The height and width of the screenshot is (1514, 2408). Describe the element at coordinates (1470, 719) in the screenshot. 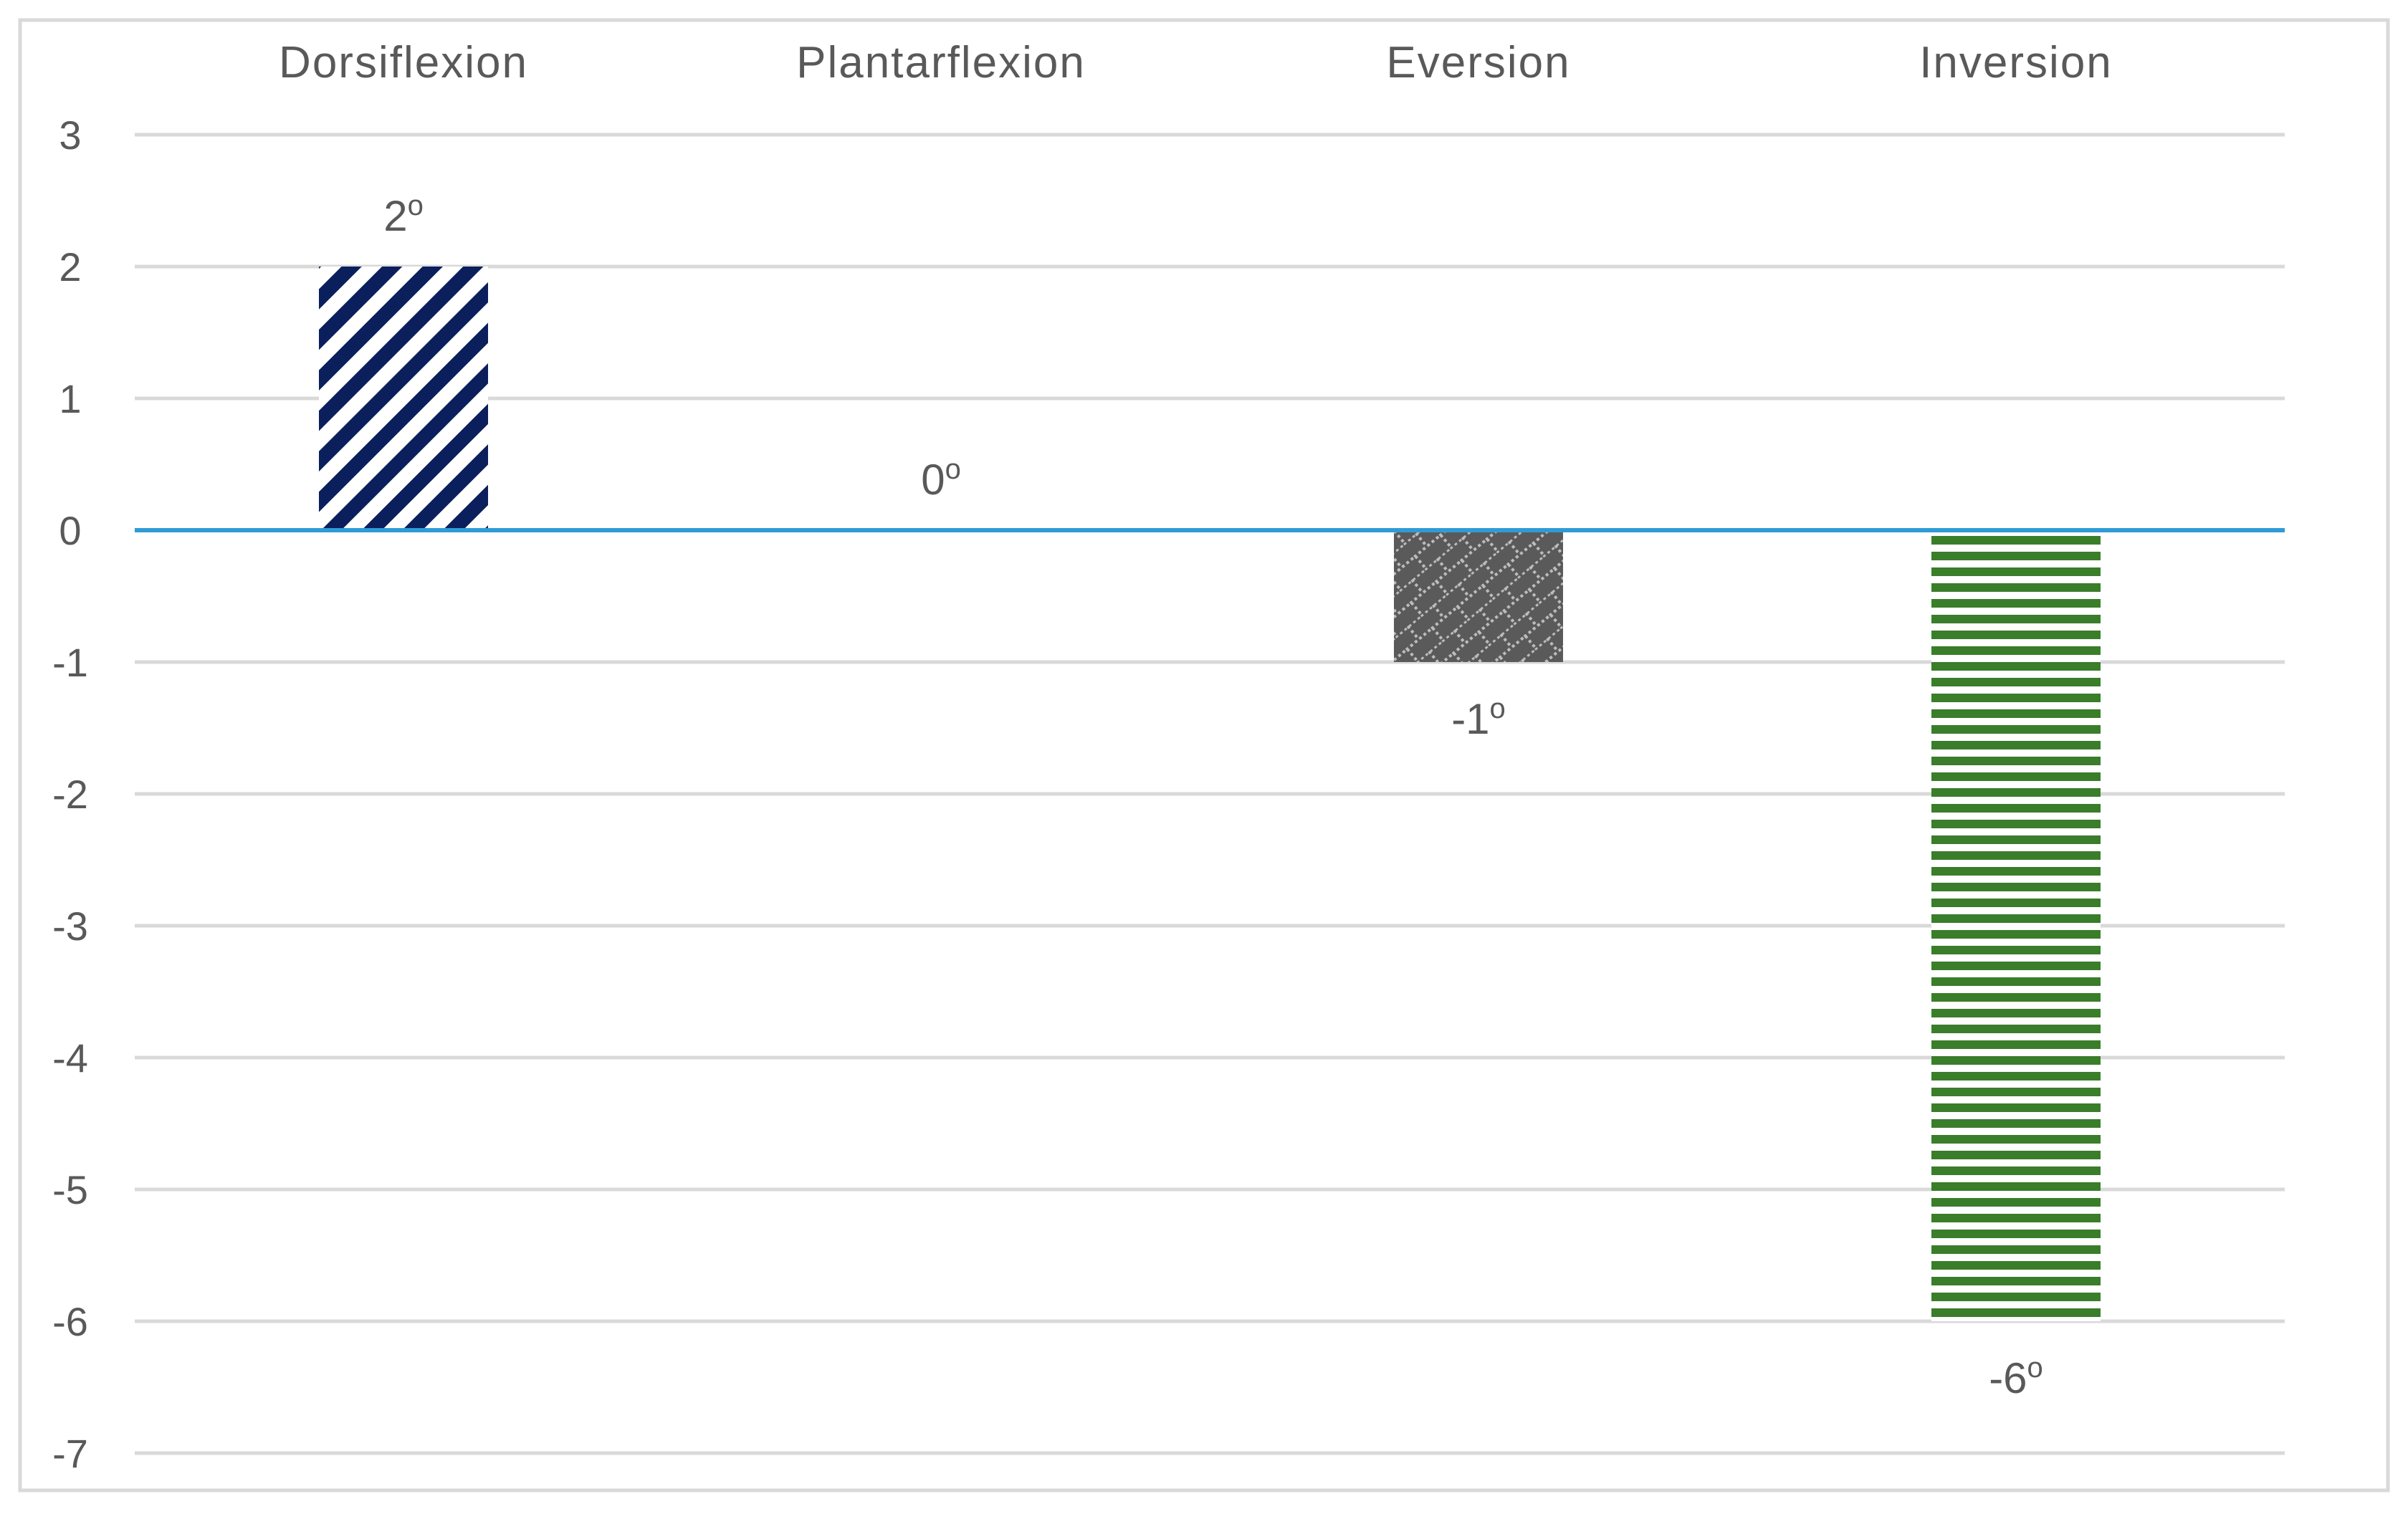

I see `data-label-value: -1` at that location.